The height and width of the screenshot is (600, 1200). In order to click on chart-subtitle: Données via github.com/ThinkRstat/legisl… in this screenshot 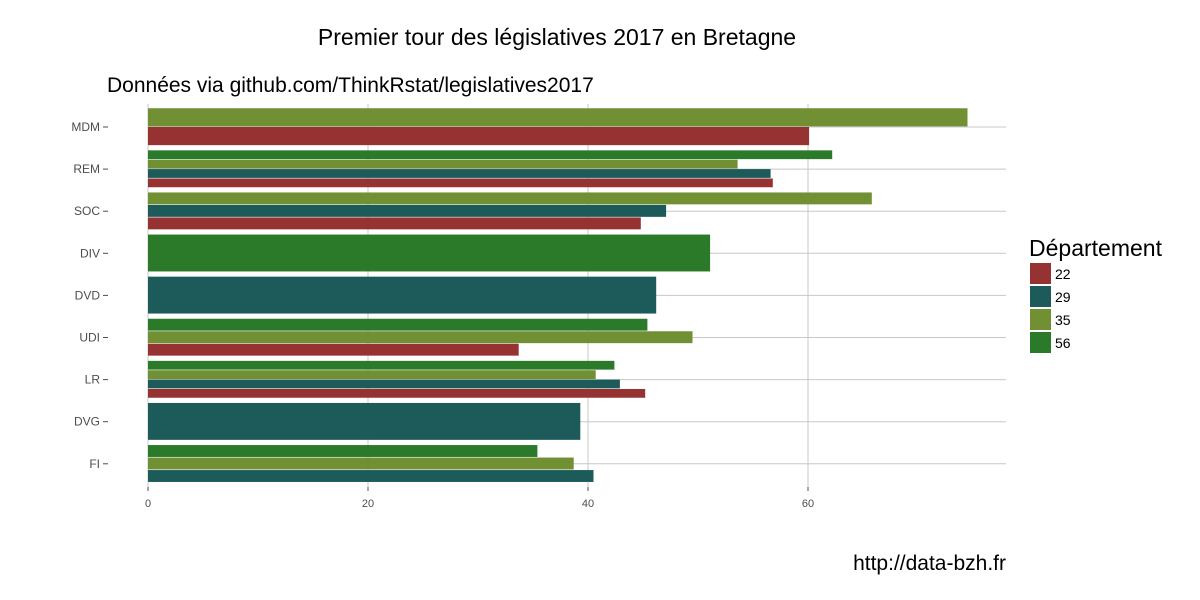, I will do `click(350, 85)`.